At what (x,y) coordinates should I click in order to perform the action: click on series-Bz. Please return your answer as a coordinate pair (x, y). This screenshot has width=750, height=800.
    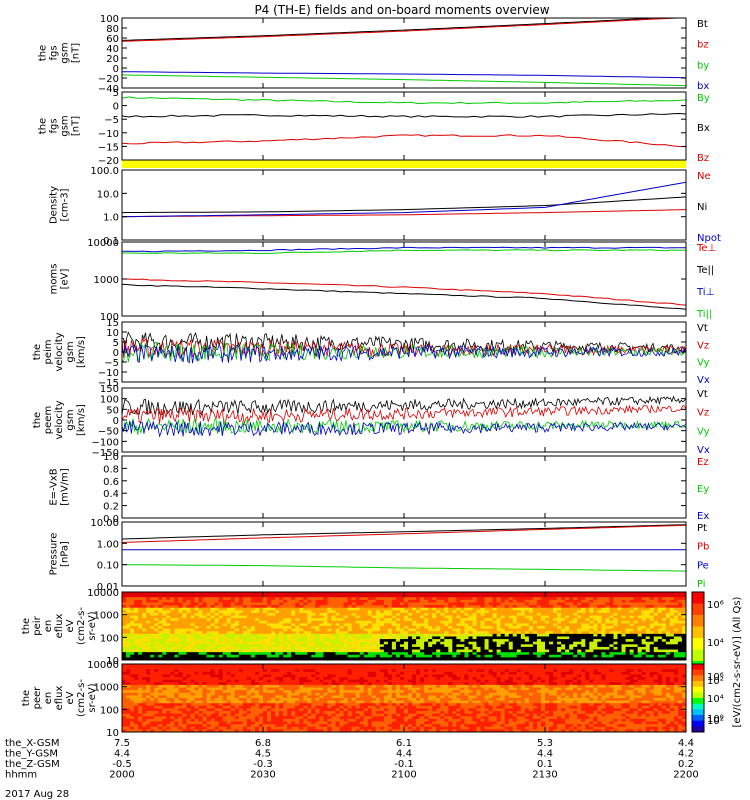
    Looking at the image, I should click on (404, 141).